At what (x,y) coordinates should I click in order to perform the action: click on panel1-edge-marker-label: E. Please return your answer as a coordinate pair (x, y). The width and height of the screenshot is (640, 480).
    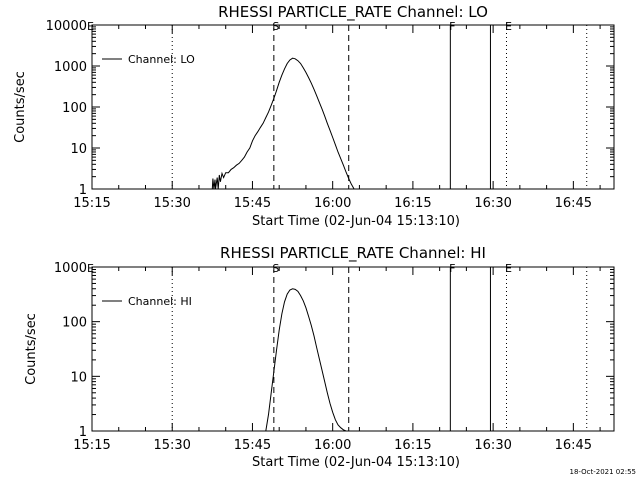
    Looking at the image, I should click on (90, 26).